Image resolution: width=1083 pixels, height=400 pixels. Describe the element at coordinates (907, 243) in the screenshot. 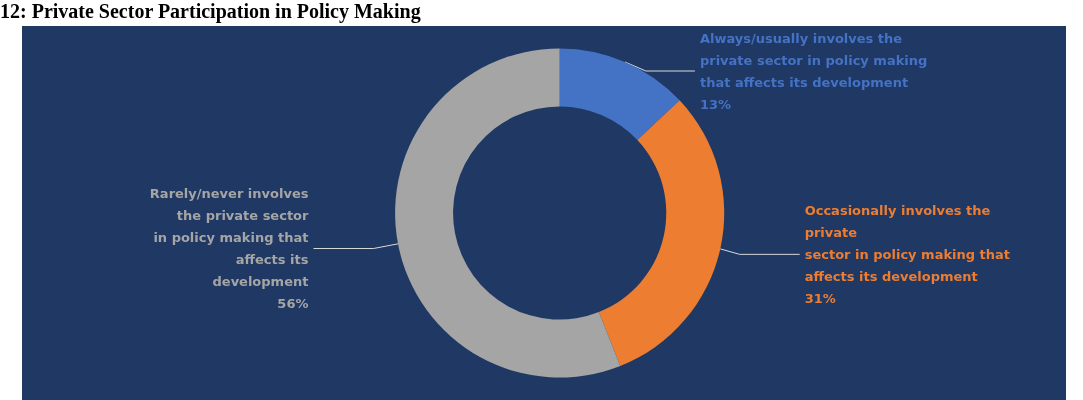

I see `slice-label: Occasionally involves the private sector in policy making that affects its development` at that location.